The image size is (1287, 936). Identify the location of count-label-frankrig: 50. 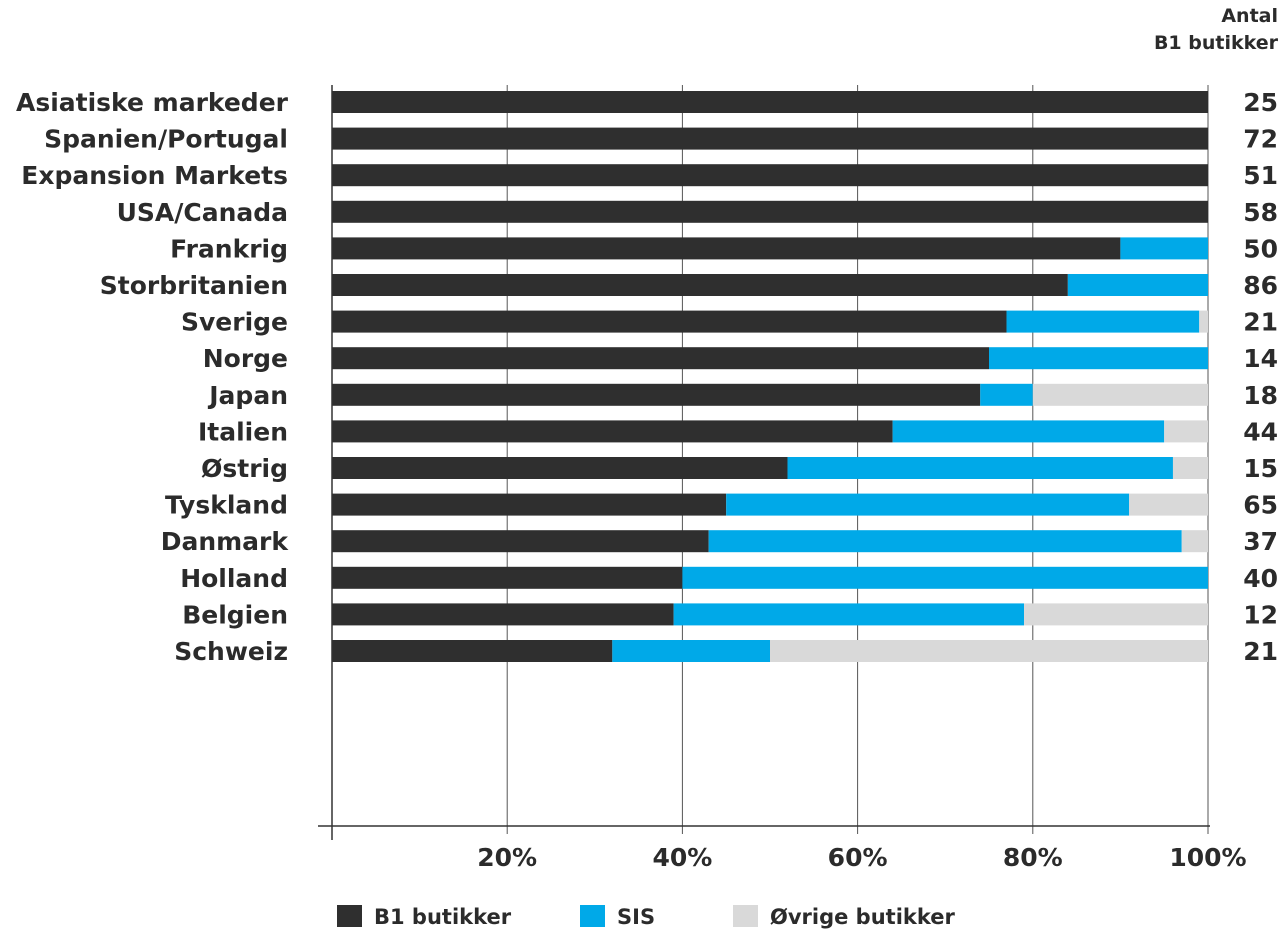
(1260, 248).